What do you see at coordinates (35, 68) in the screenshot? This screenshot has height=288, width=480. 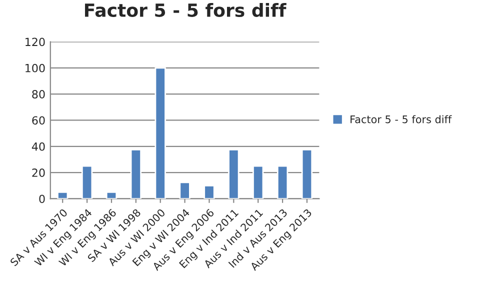 I see `y-tick-label: 100` at bounding box center [35, 68].